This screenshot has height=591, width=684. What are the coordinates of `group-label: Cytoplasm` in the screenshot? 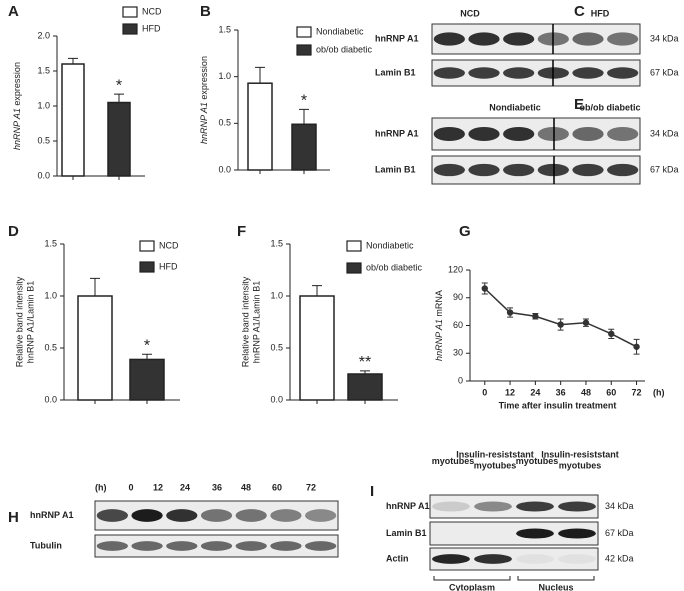 It's located at (472, 586).